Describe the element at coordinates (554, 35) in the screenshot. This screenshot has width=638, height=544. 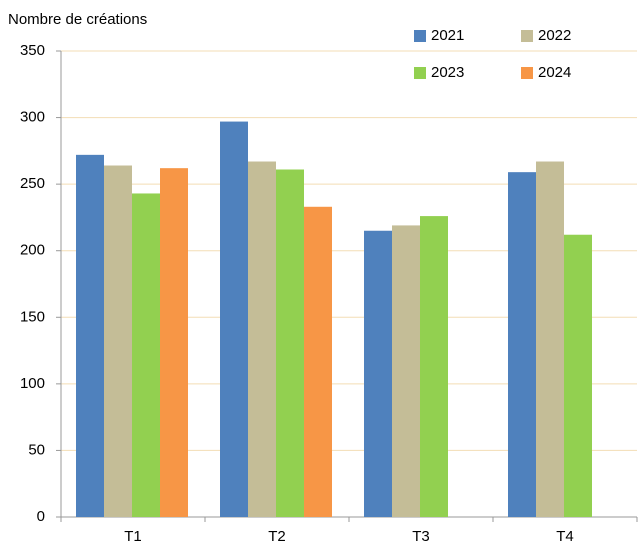
I see `legend-label: 2022` at that location.